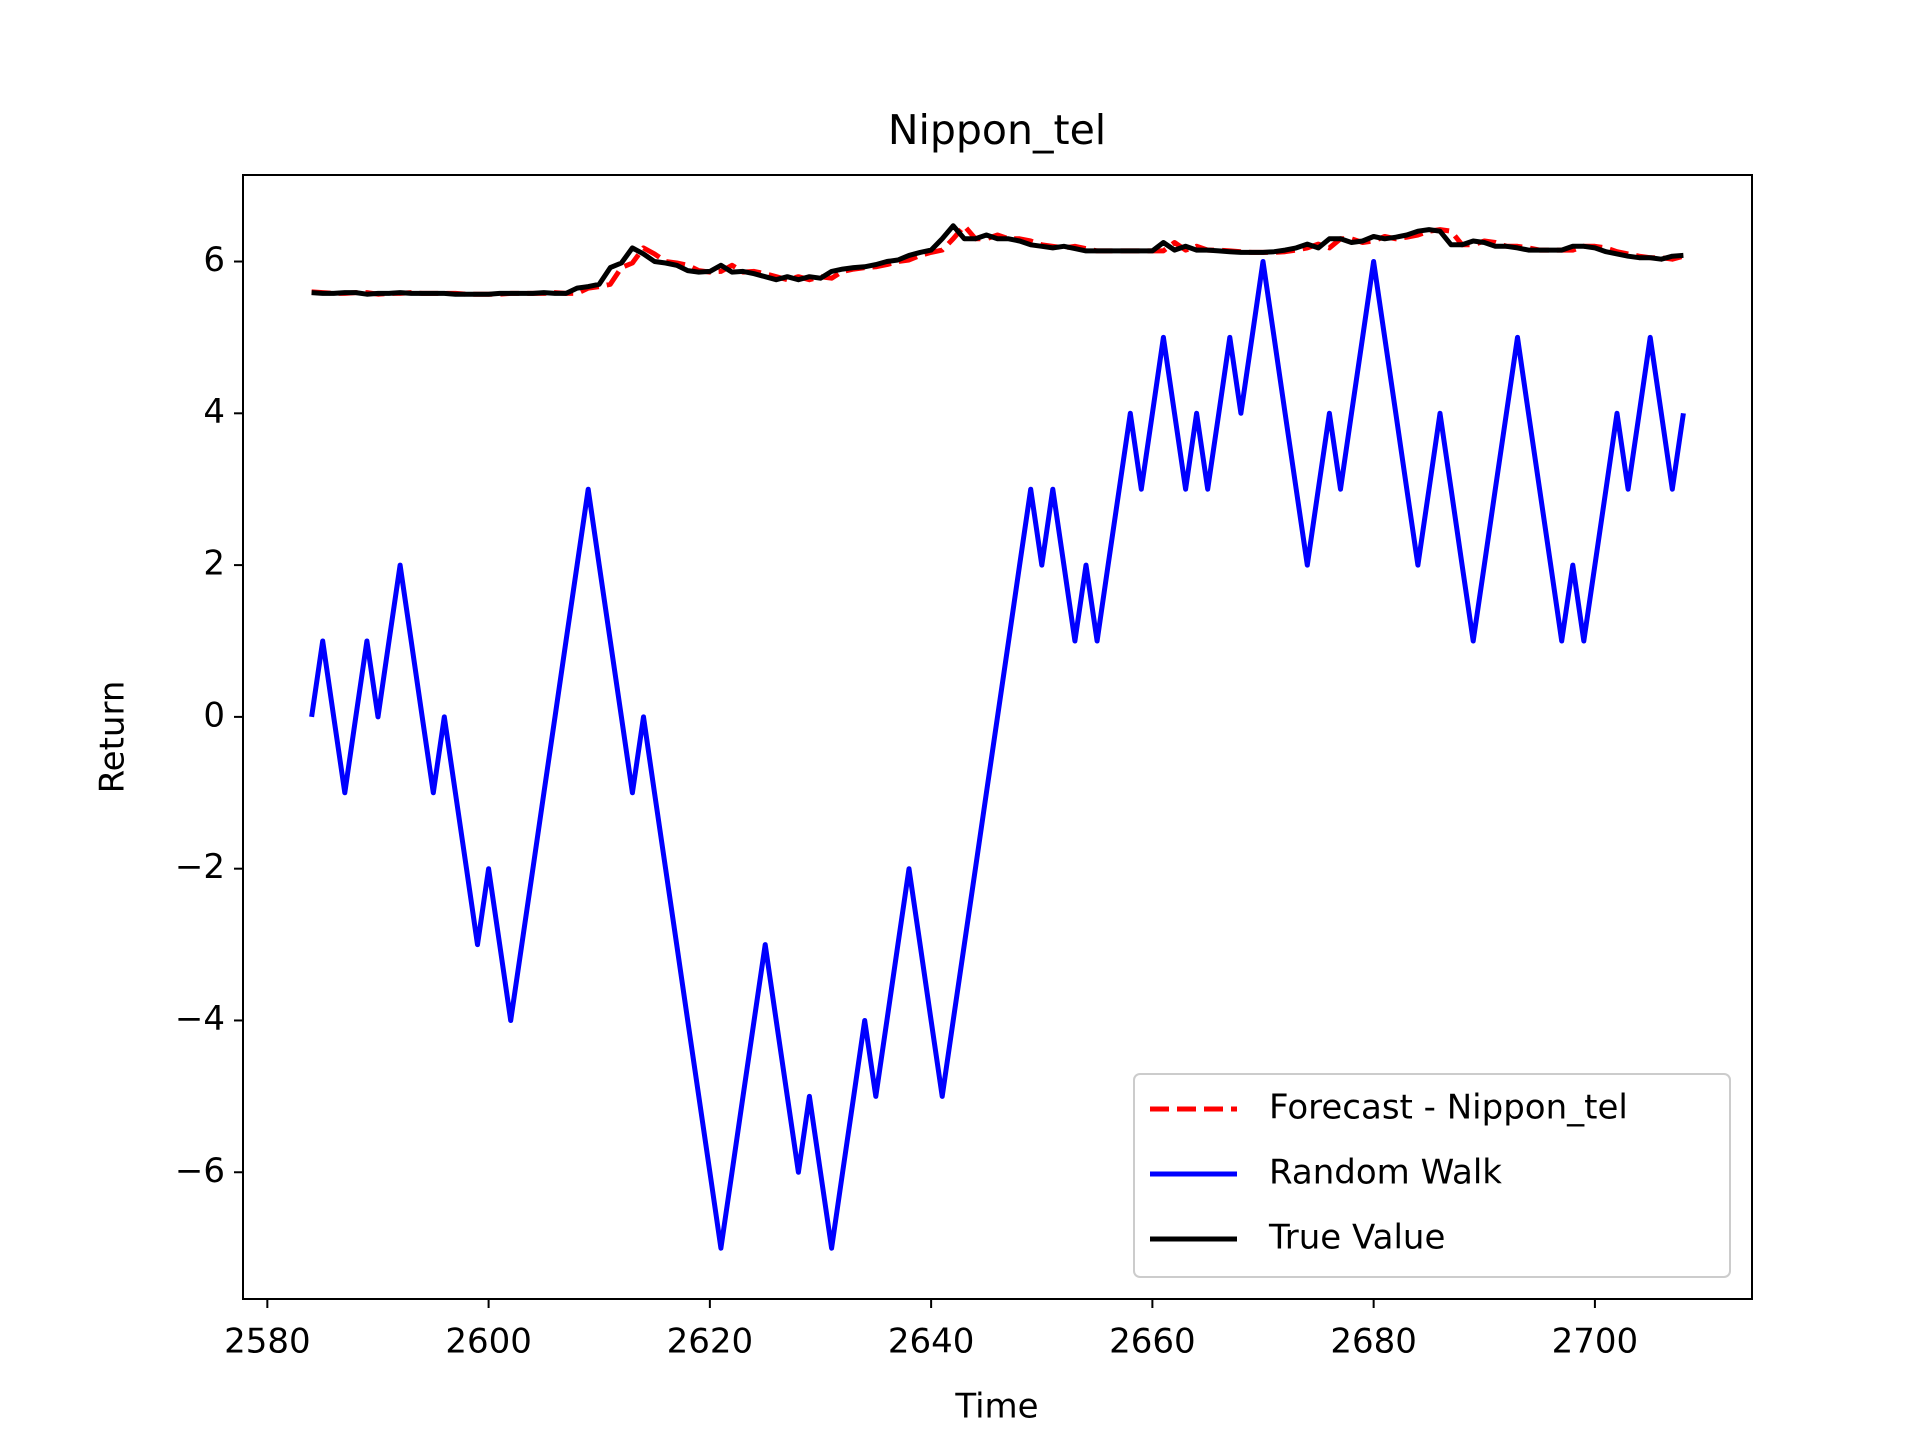  I want to click on legend-box, so click(1432, 1175).